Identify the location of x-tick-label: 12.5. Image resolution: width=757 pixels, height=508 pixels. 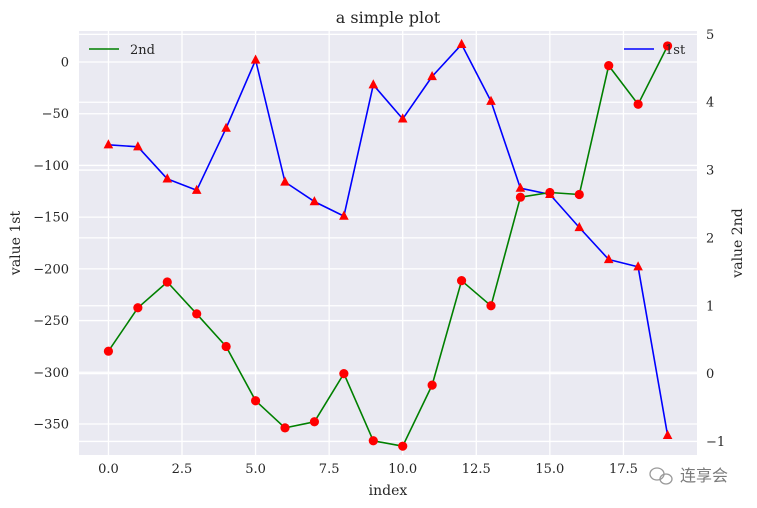
(476, 469).